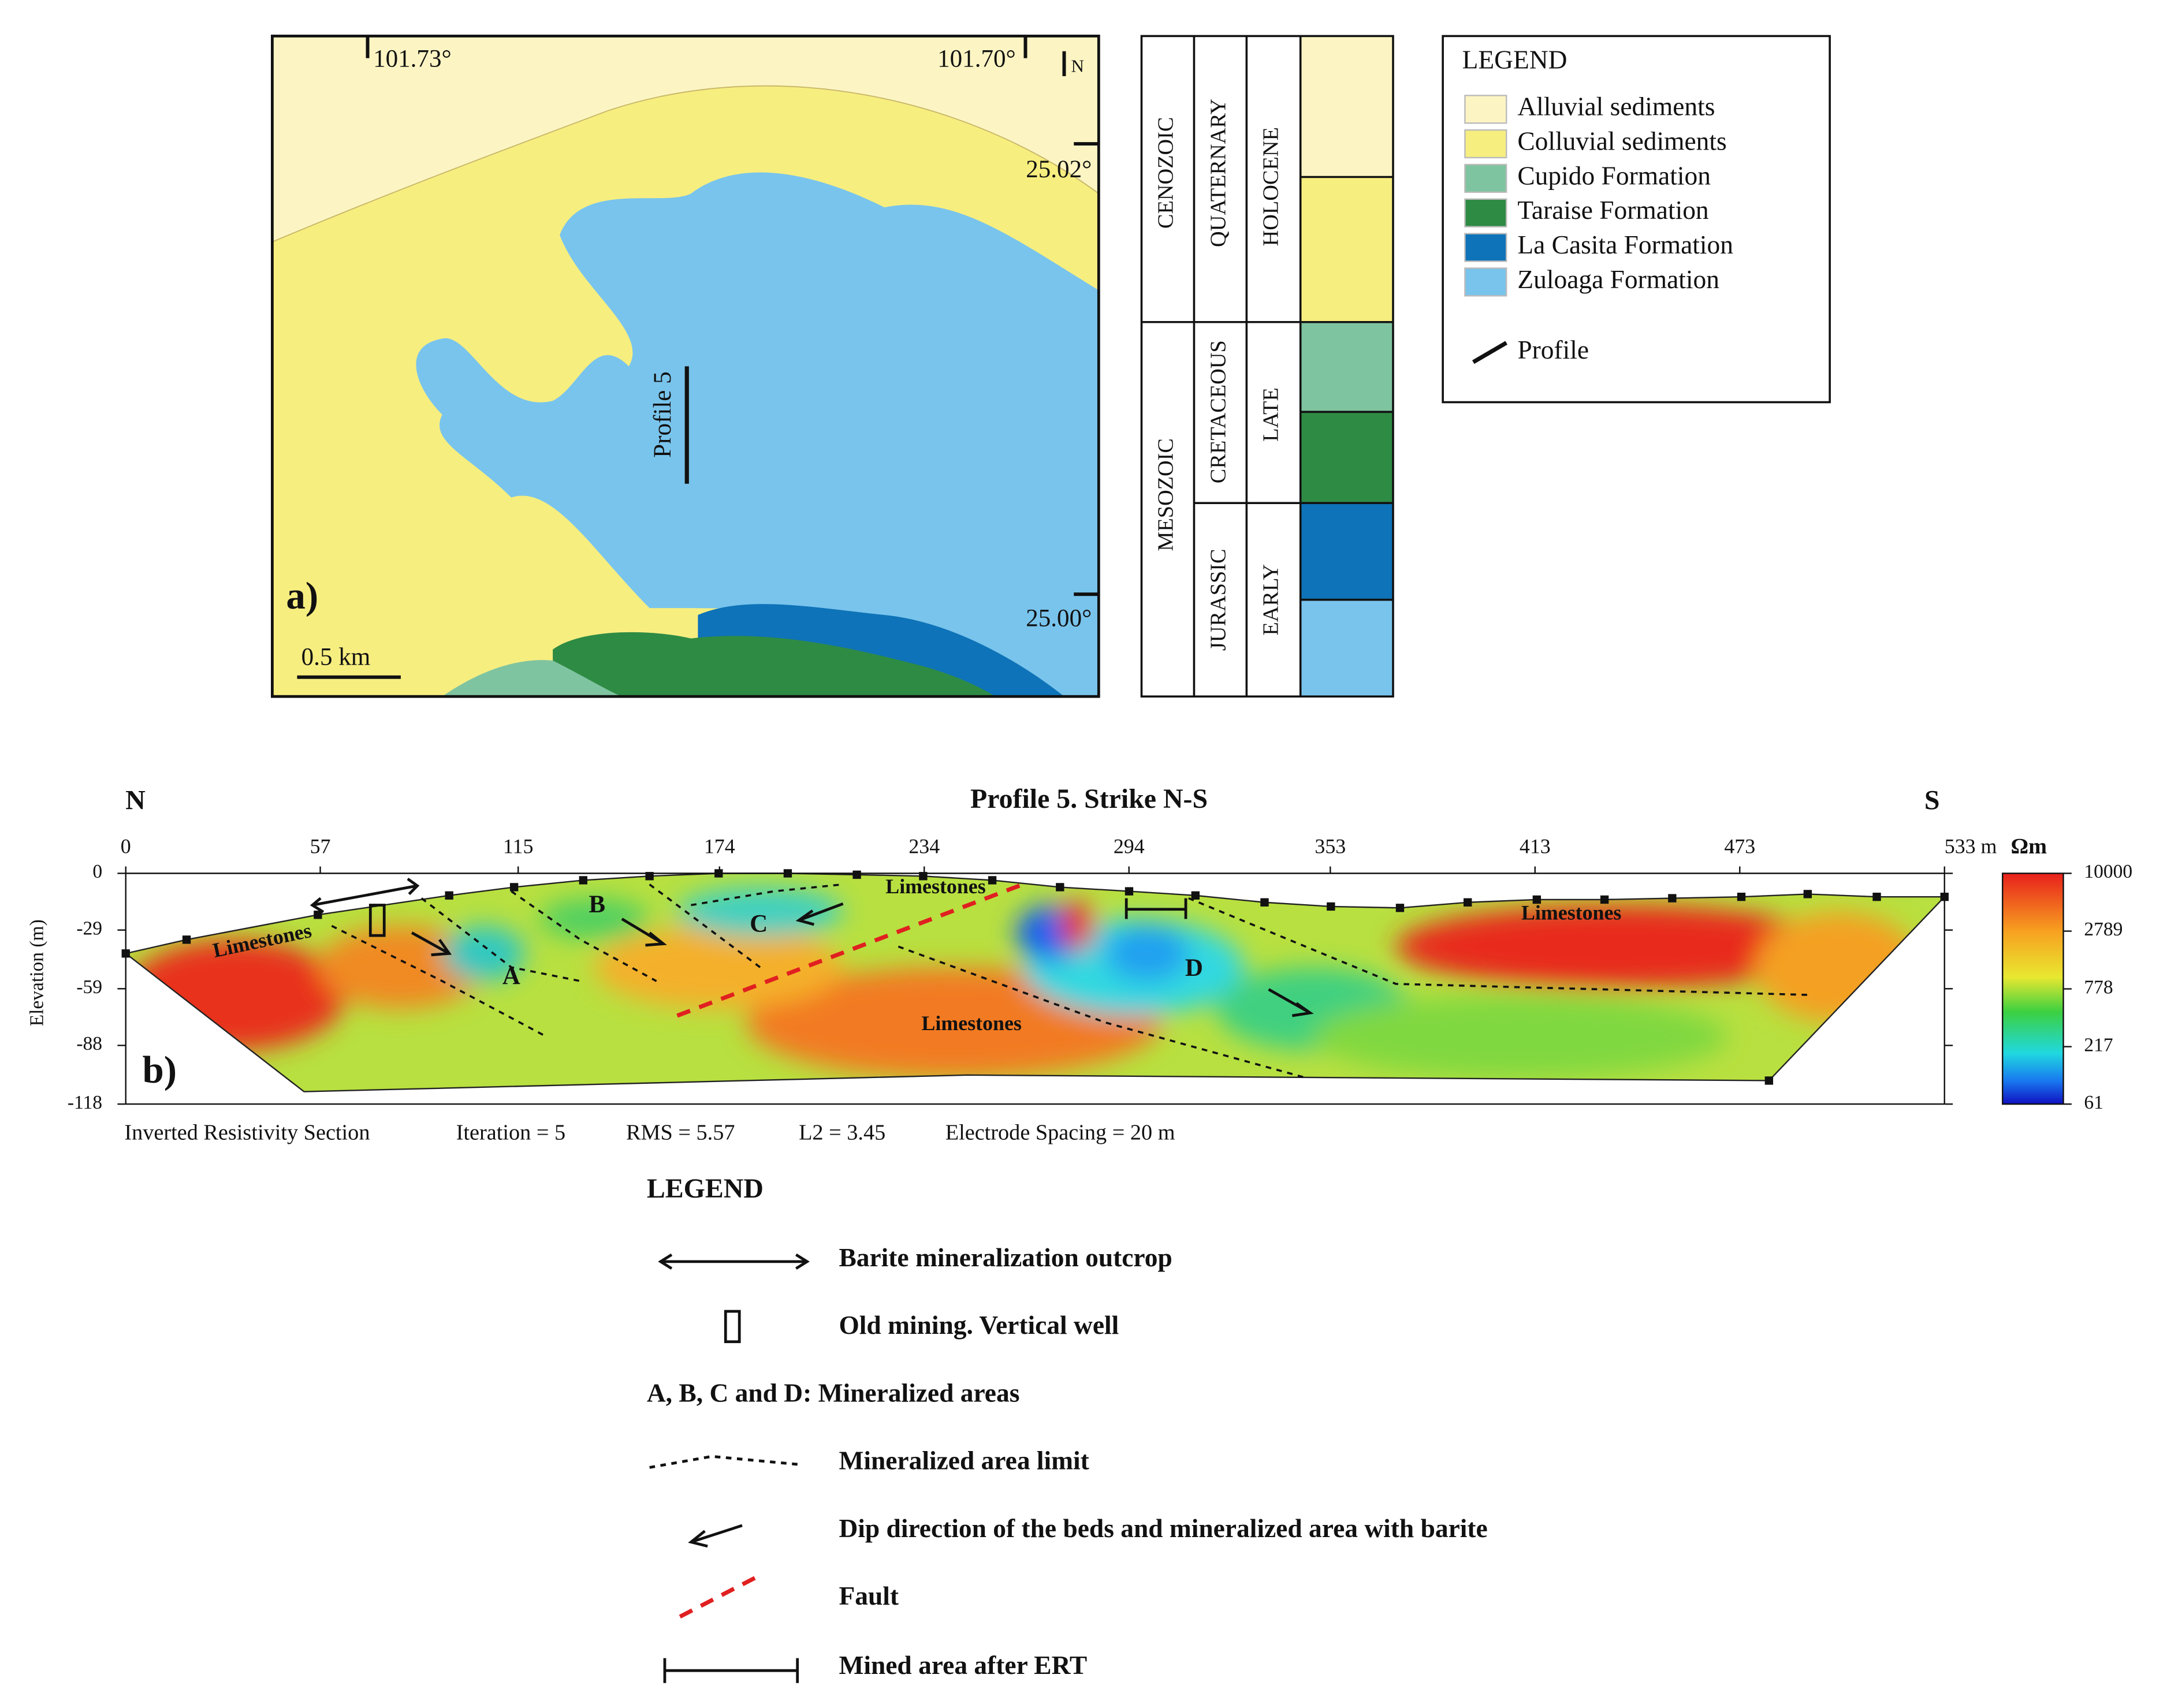 This screenshot has height=1708, width=2167. What do you see at coordinates (1613, 210) in the screenshot?
I see `legend-item: Taraise Formation` at bounding box center [1613, 210].